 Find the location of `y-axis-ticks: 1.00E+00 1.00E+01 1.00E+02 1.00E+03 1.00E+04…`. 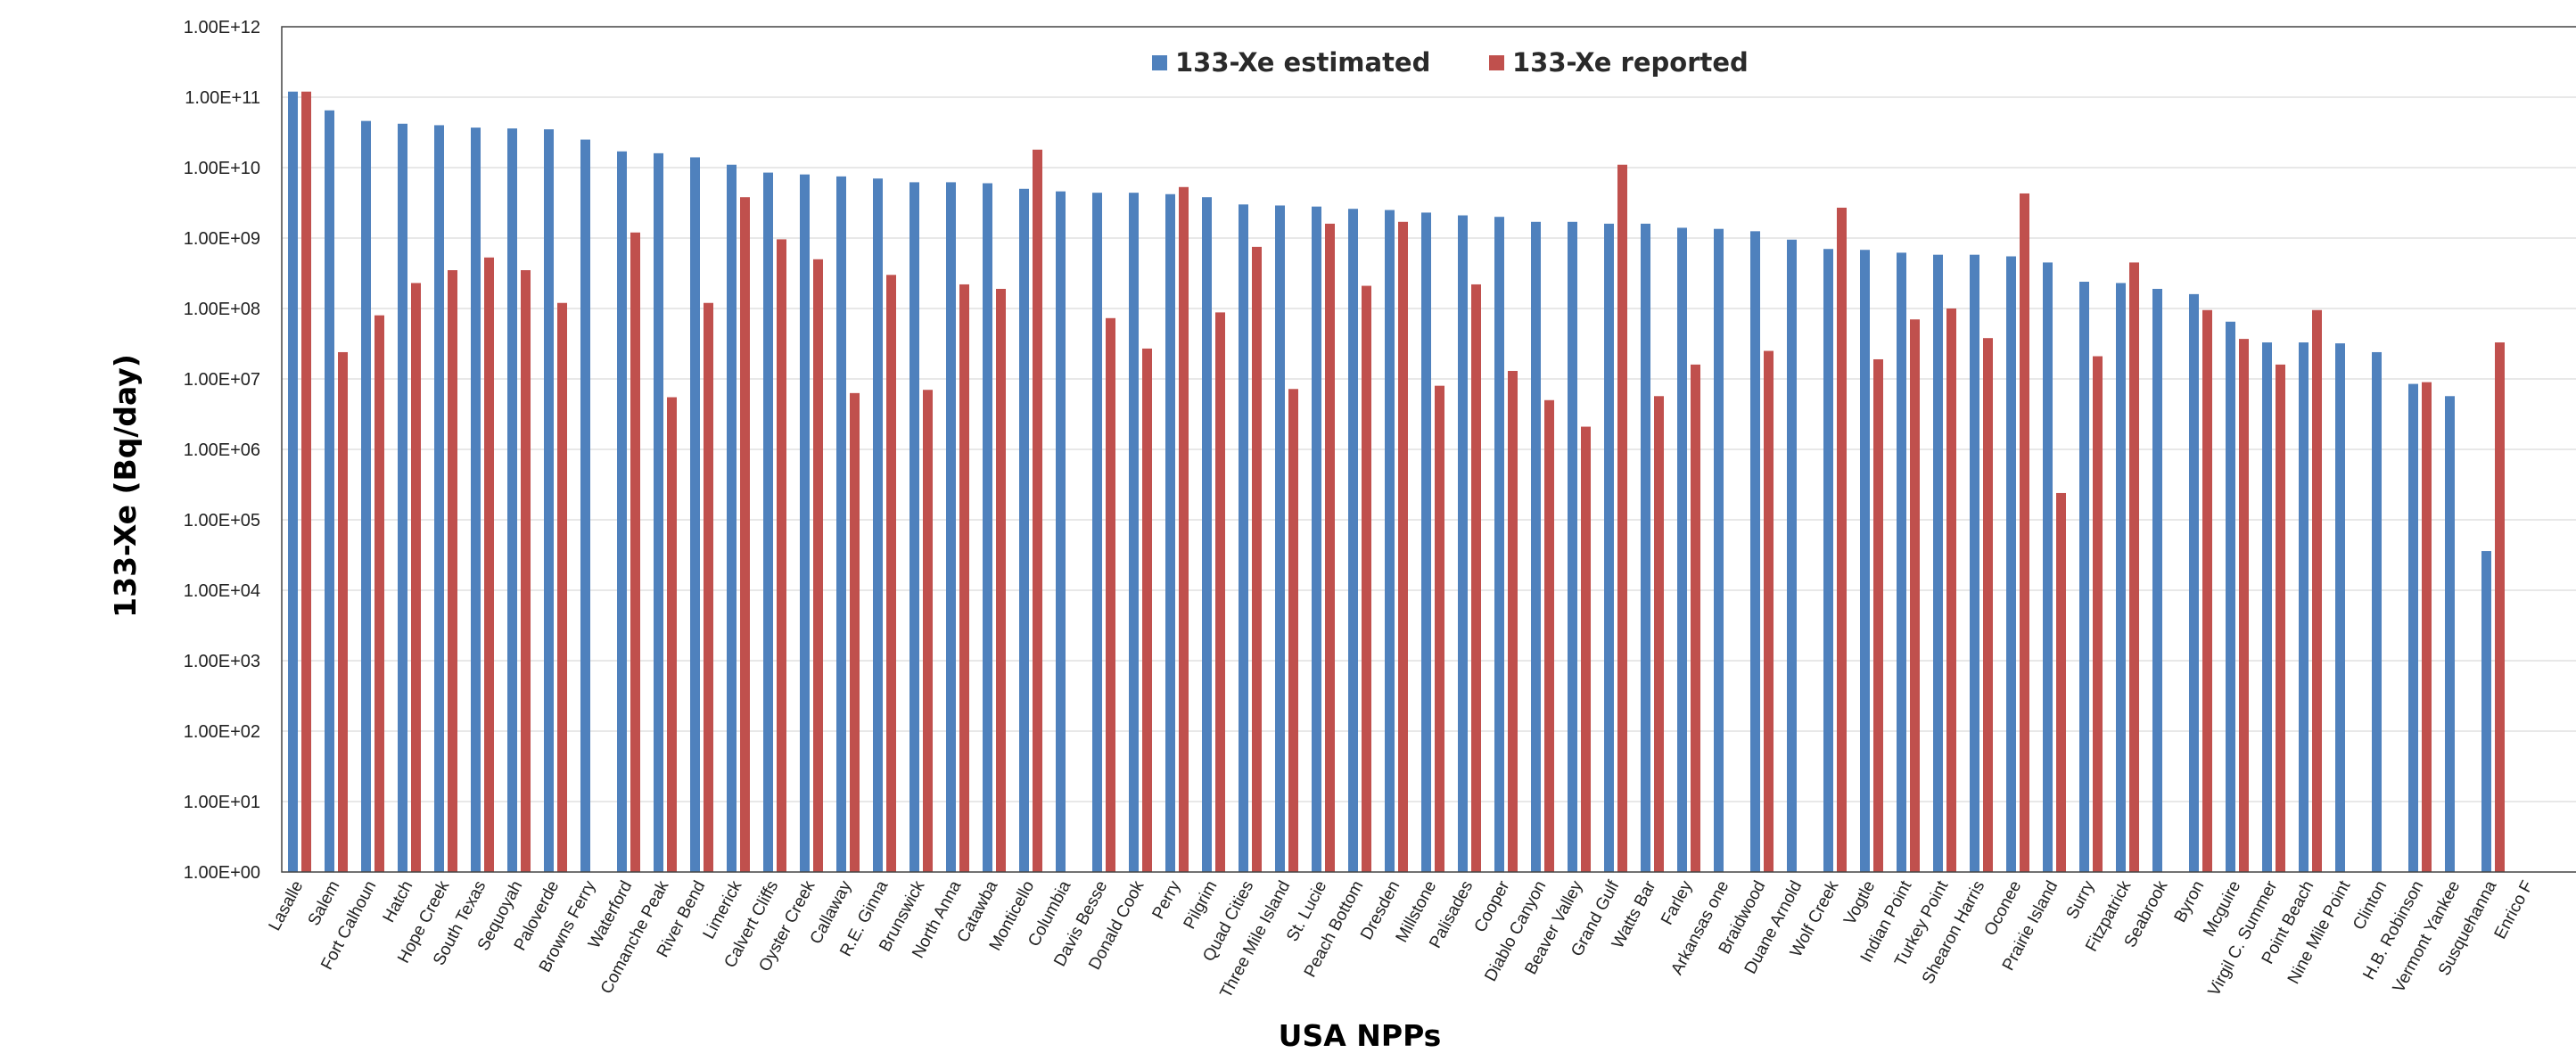

y-axis-ticks: 1.00E+00 1.00E+01 1.00E+02 1.00E+03 1.00E+04… is located at coordinates (222, 451).